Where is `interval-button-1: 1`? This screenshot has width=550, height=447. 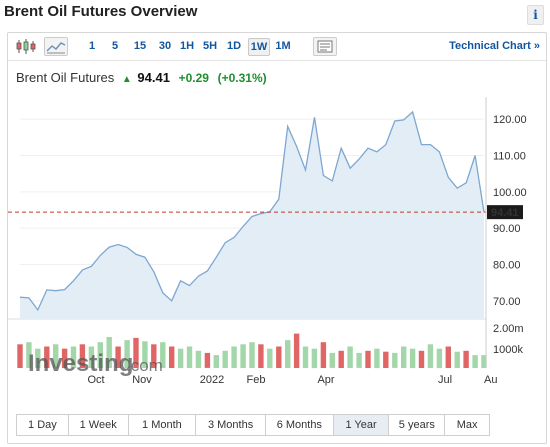
interval-button-1: 1 is located at coordinates (92, 46).